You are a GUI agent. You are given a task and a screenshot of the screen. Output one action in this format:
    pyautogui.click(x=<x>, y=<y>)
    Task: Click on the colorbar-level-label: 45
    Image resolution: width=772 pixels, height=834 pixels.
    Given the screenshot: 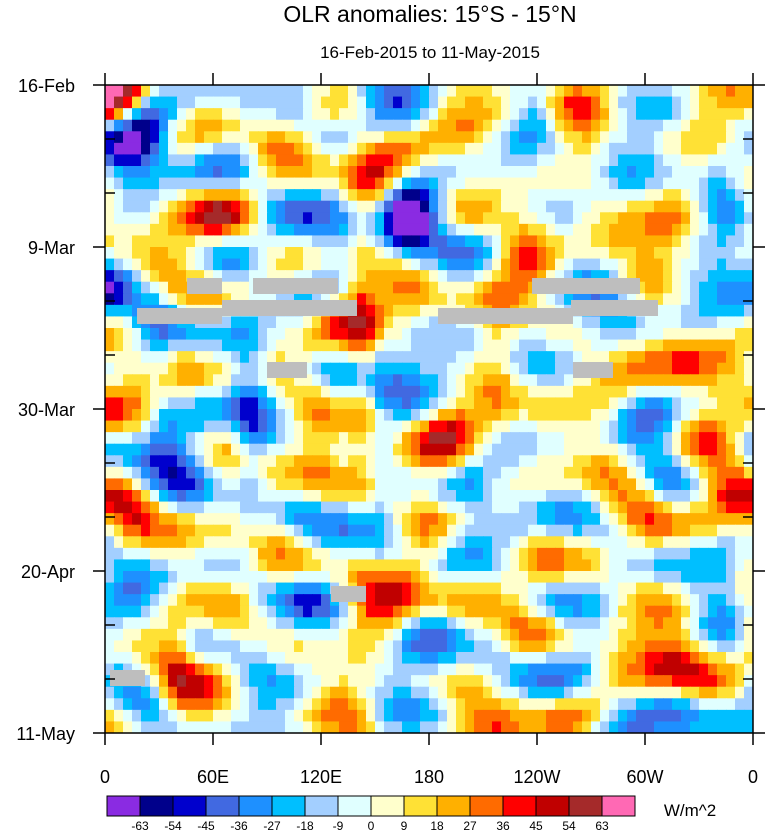 What is the action you would take?
    pyautogui.click(x=536, y=826)
    